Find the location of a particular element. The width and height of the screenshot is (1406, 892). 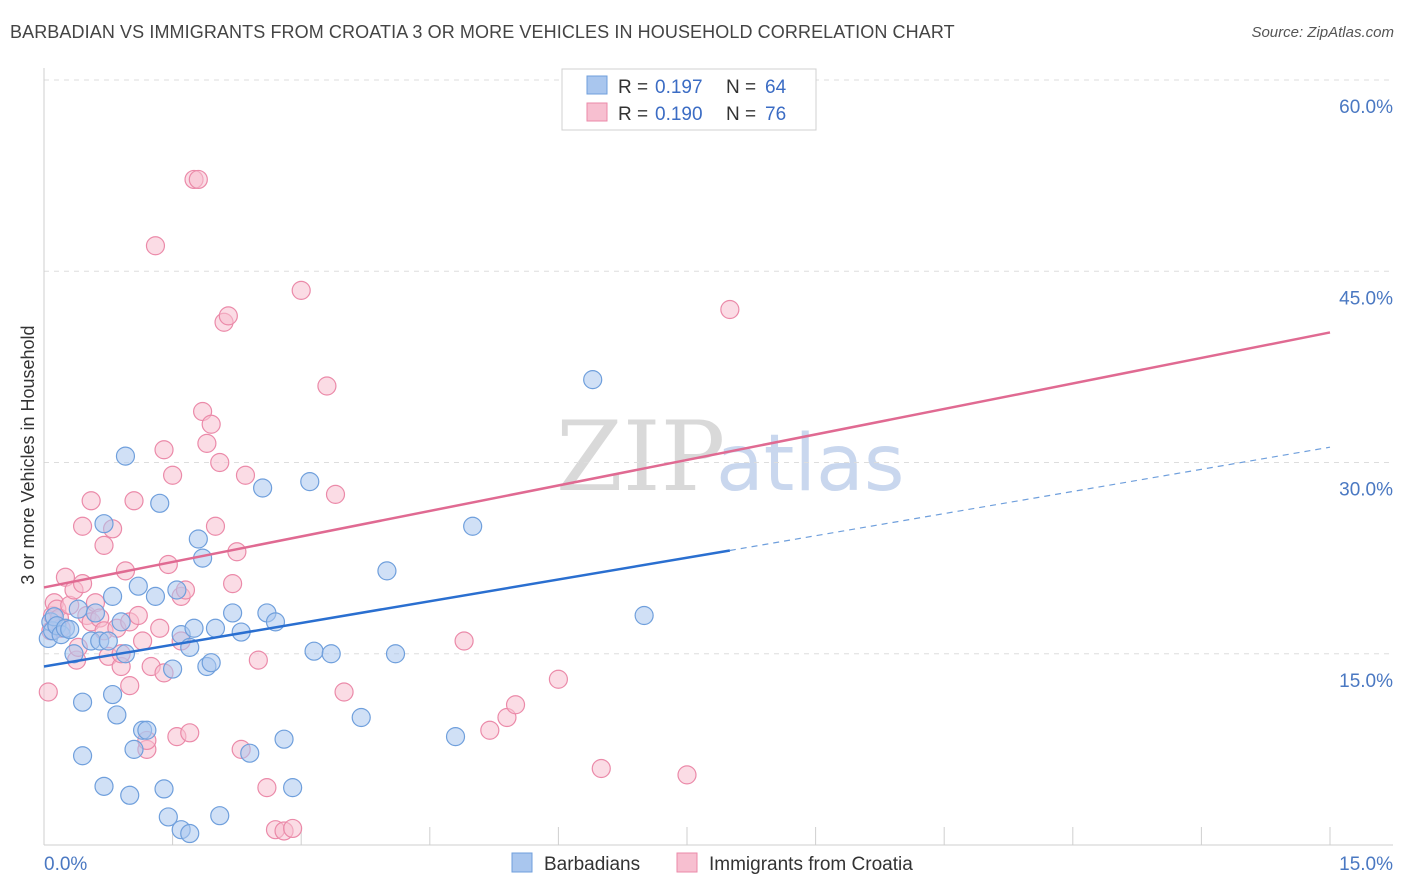

bottom-legend-croatia: Immigrants from Croatia is located at coordinates (811, 864).